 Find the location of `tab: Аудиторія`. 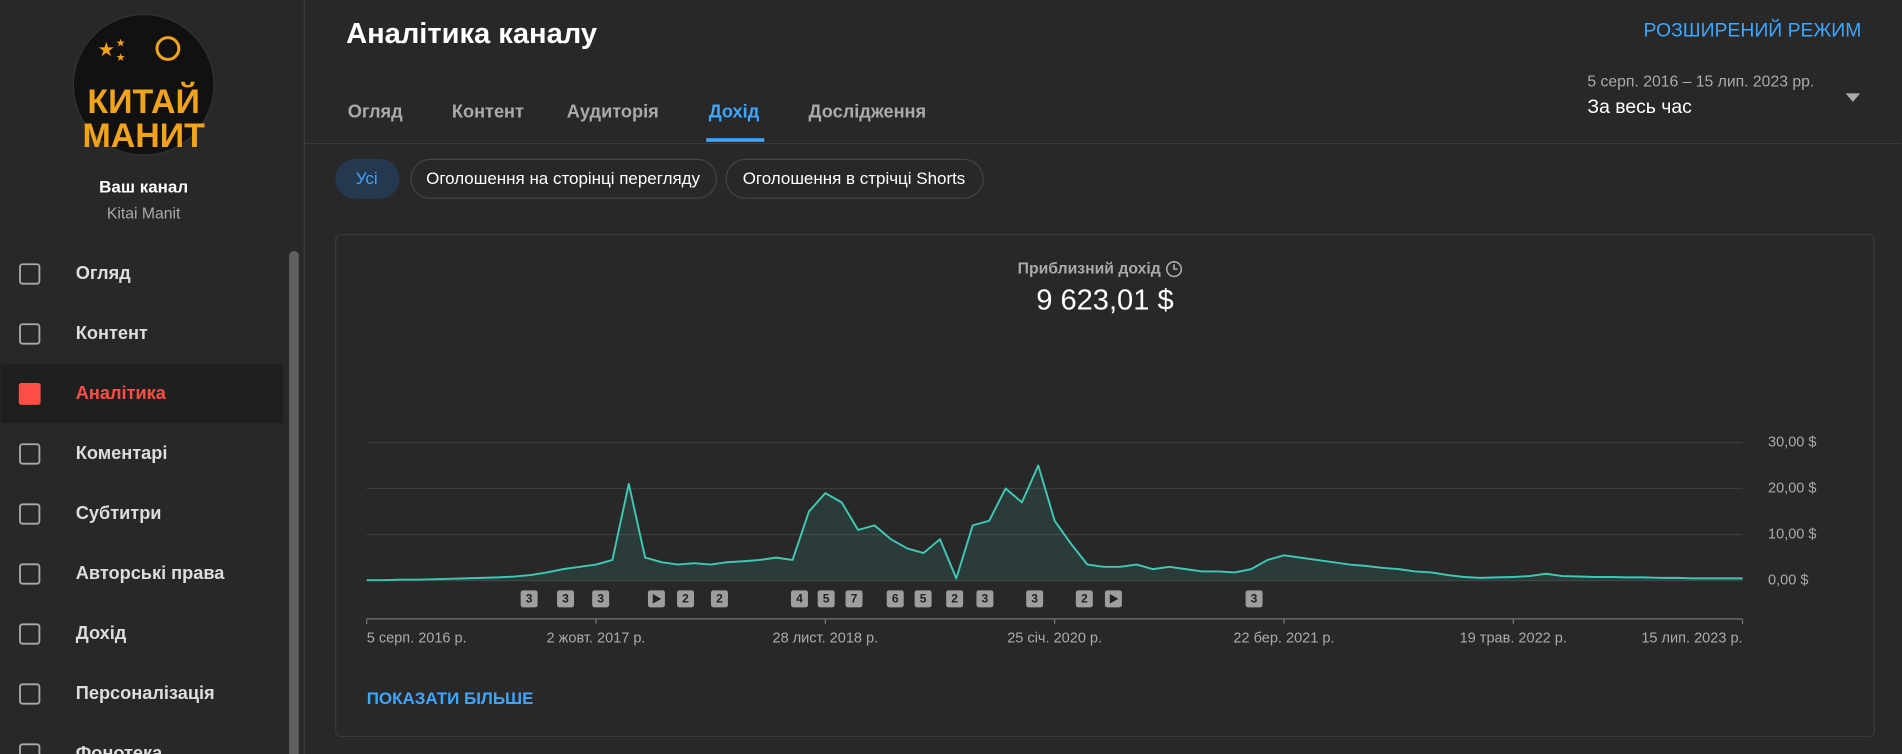

tab: Аудиторія is located at coordinates (613, 112).